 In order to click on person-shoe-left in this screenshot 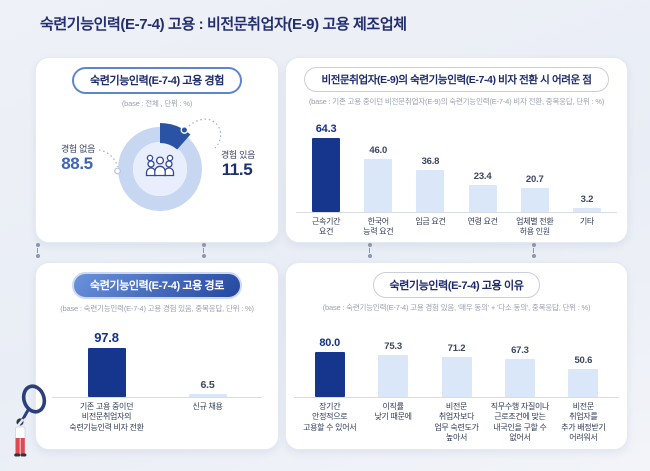, I will do `click(17, 455)`.